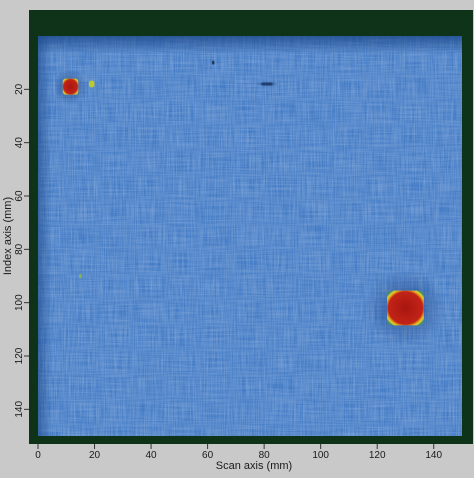 Image resolution: width=474 pixels, height=478 pixels. Describe the element at coordinates (19, 409) in the screenshot. I see `y-tick-label: 140` at that location.